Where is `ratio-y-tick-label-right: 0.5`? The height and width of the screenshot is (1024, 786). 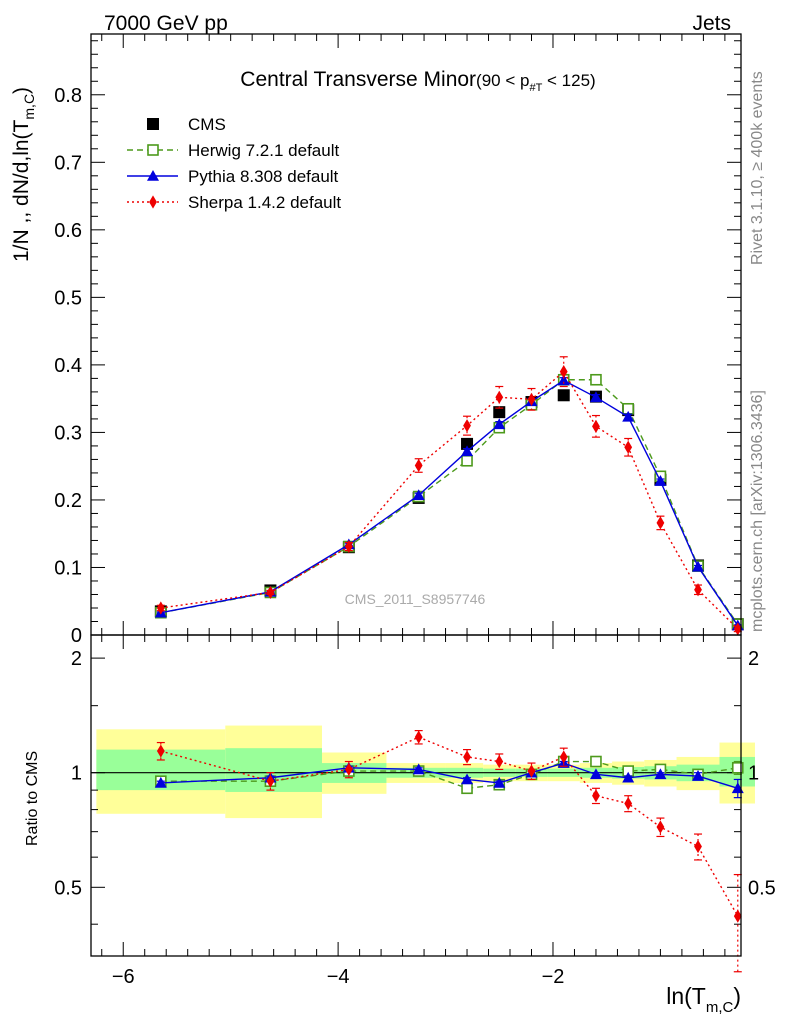
ratio-y-tick-label-right: 0.5 is located at coordinates (762, 888).